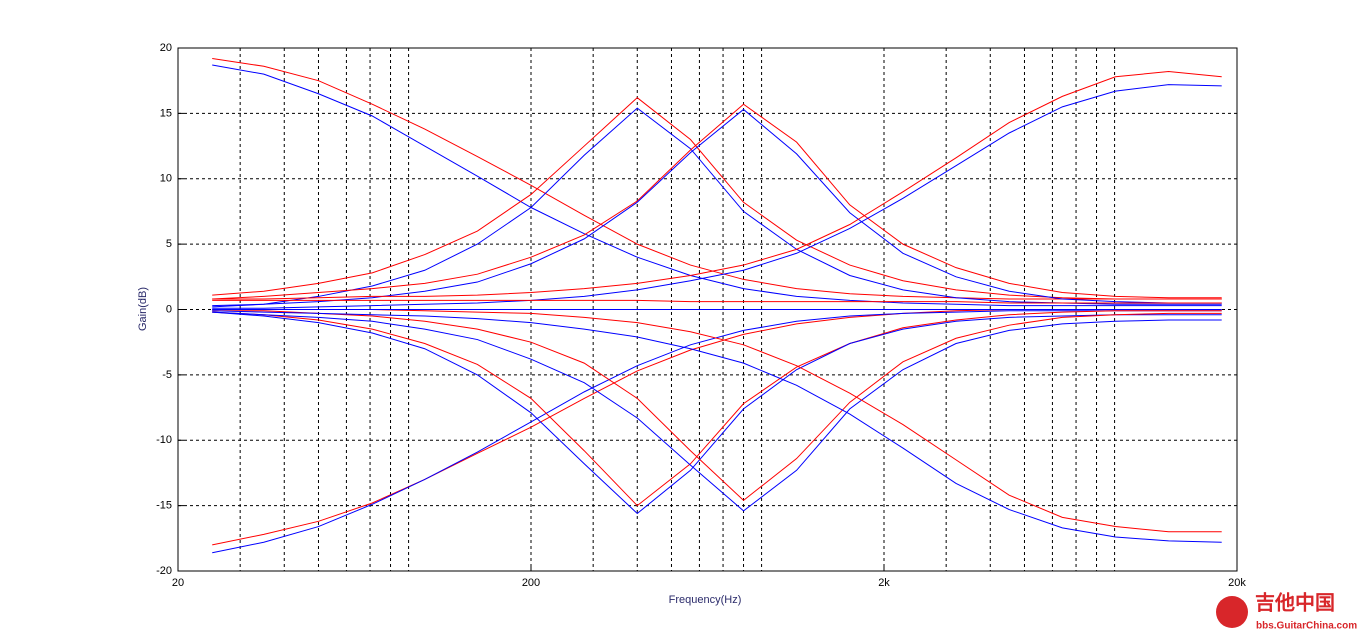 This screenshot has width=1366, height=642. I want to click on y-tick-label: -5, so click(167, 375).